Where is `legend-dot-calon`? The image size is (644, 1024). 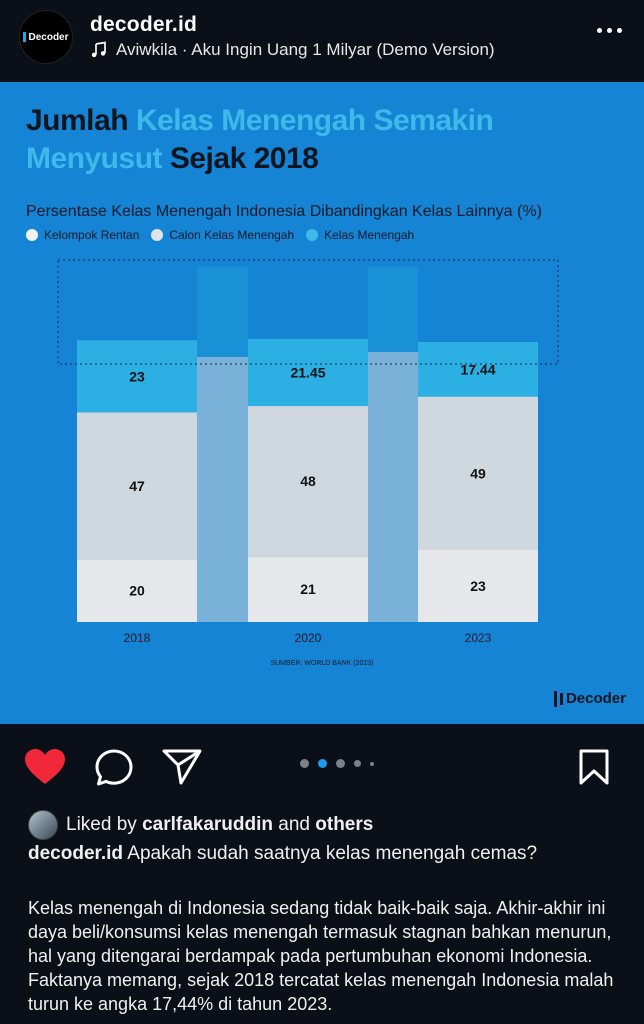
legend-dot-calon is located at coordinates (157, 235).